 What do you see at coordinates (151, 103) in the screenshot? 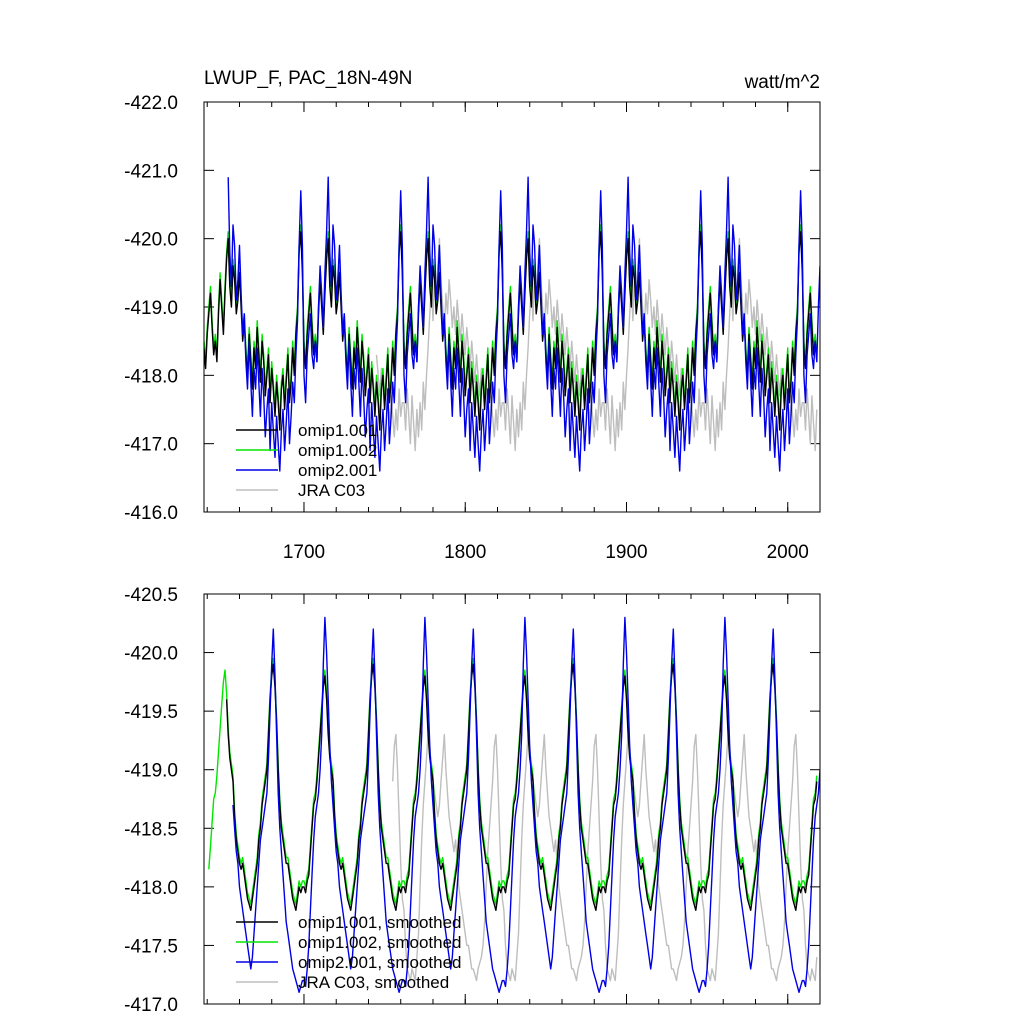
I see `y-tick-label: -422.0` at bounding box center [151, 103].